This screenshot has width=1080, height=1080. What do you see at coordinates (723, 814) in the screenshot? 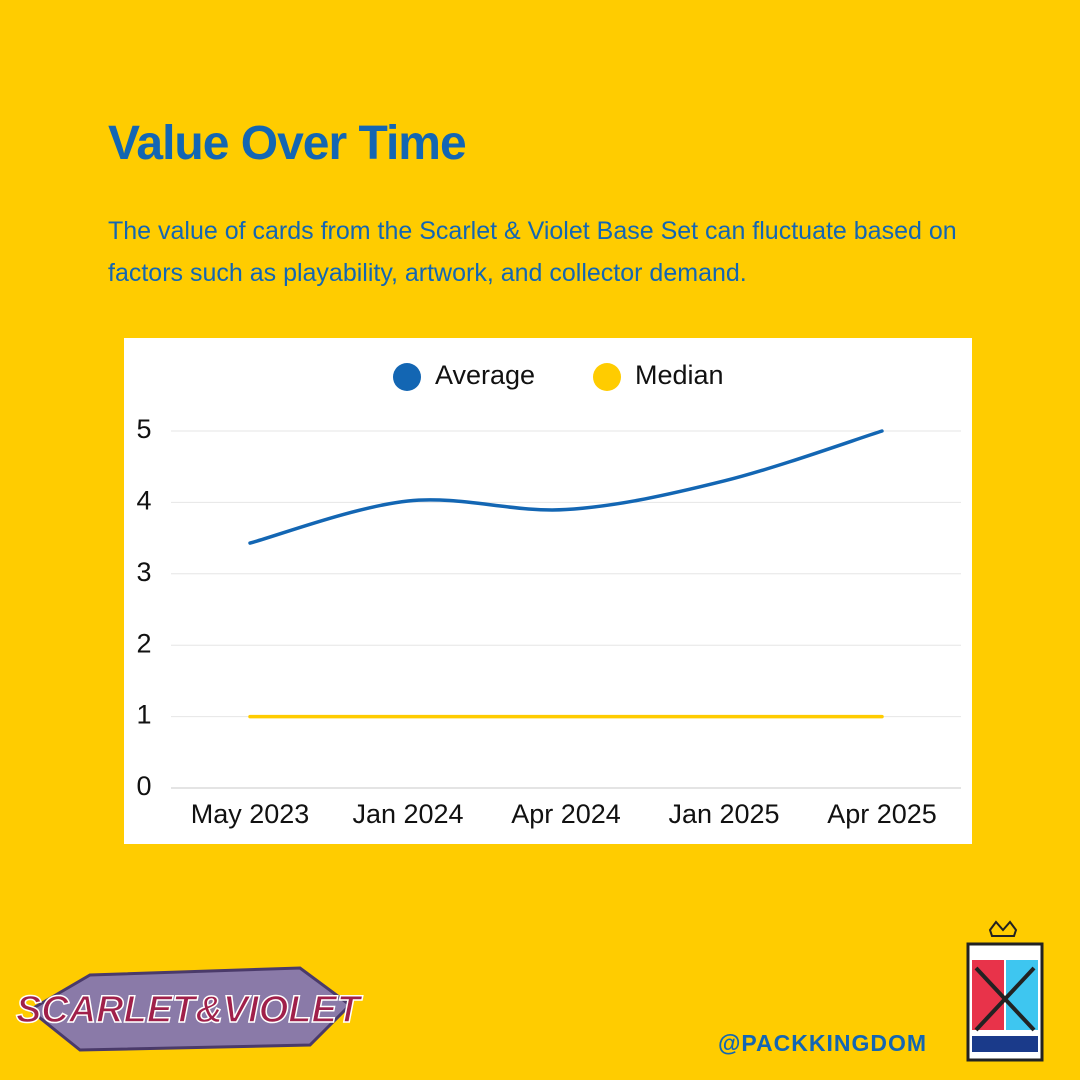
I see `x-tick-label: Jan 2025` at bounding box center [723, 814].